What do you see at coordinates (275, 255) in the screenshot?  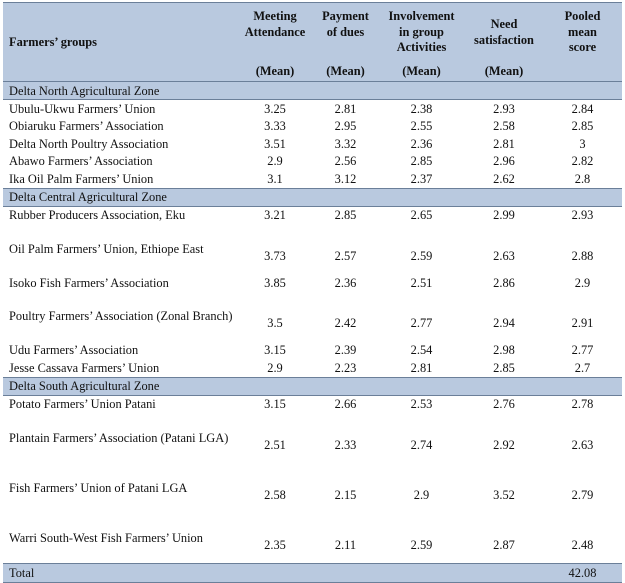 I see `value-cell: 3.73` at bounding box center [275, 255].